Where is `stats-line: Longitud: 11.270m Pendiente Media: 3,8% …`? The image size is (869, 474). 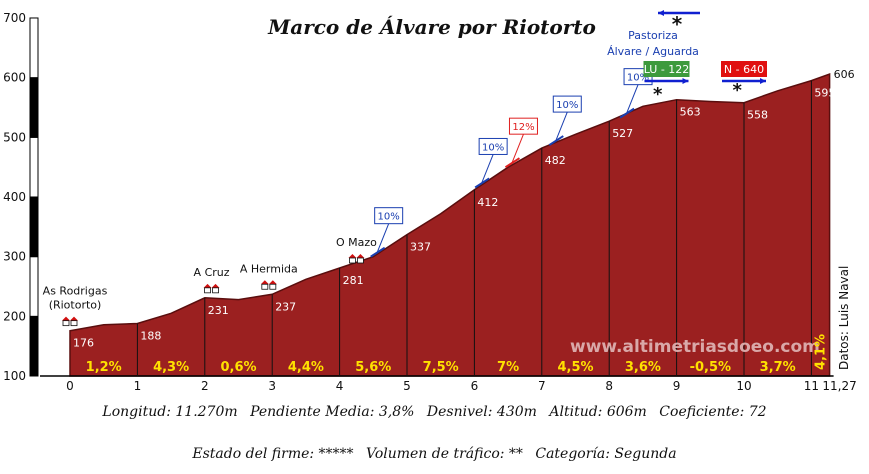
stats-line: Longitud: 11.270m Pendiente Media: 3,8% … is located at coordinates (434, 412).